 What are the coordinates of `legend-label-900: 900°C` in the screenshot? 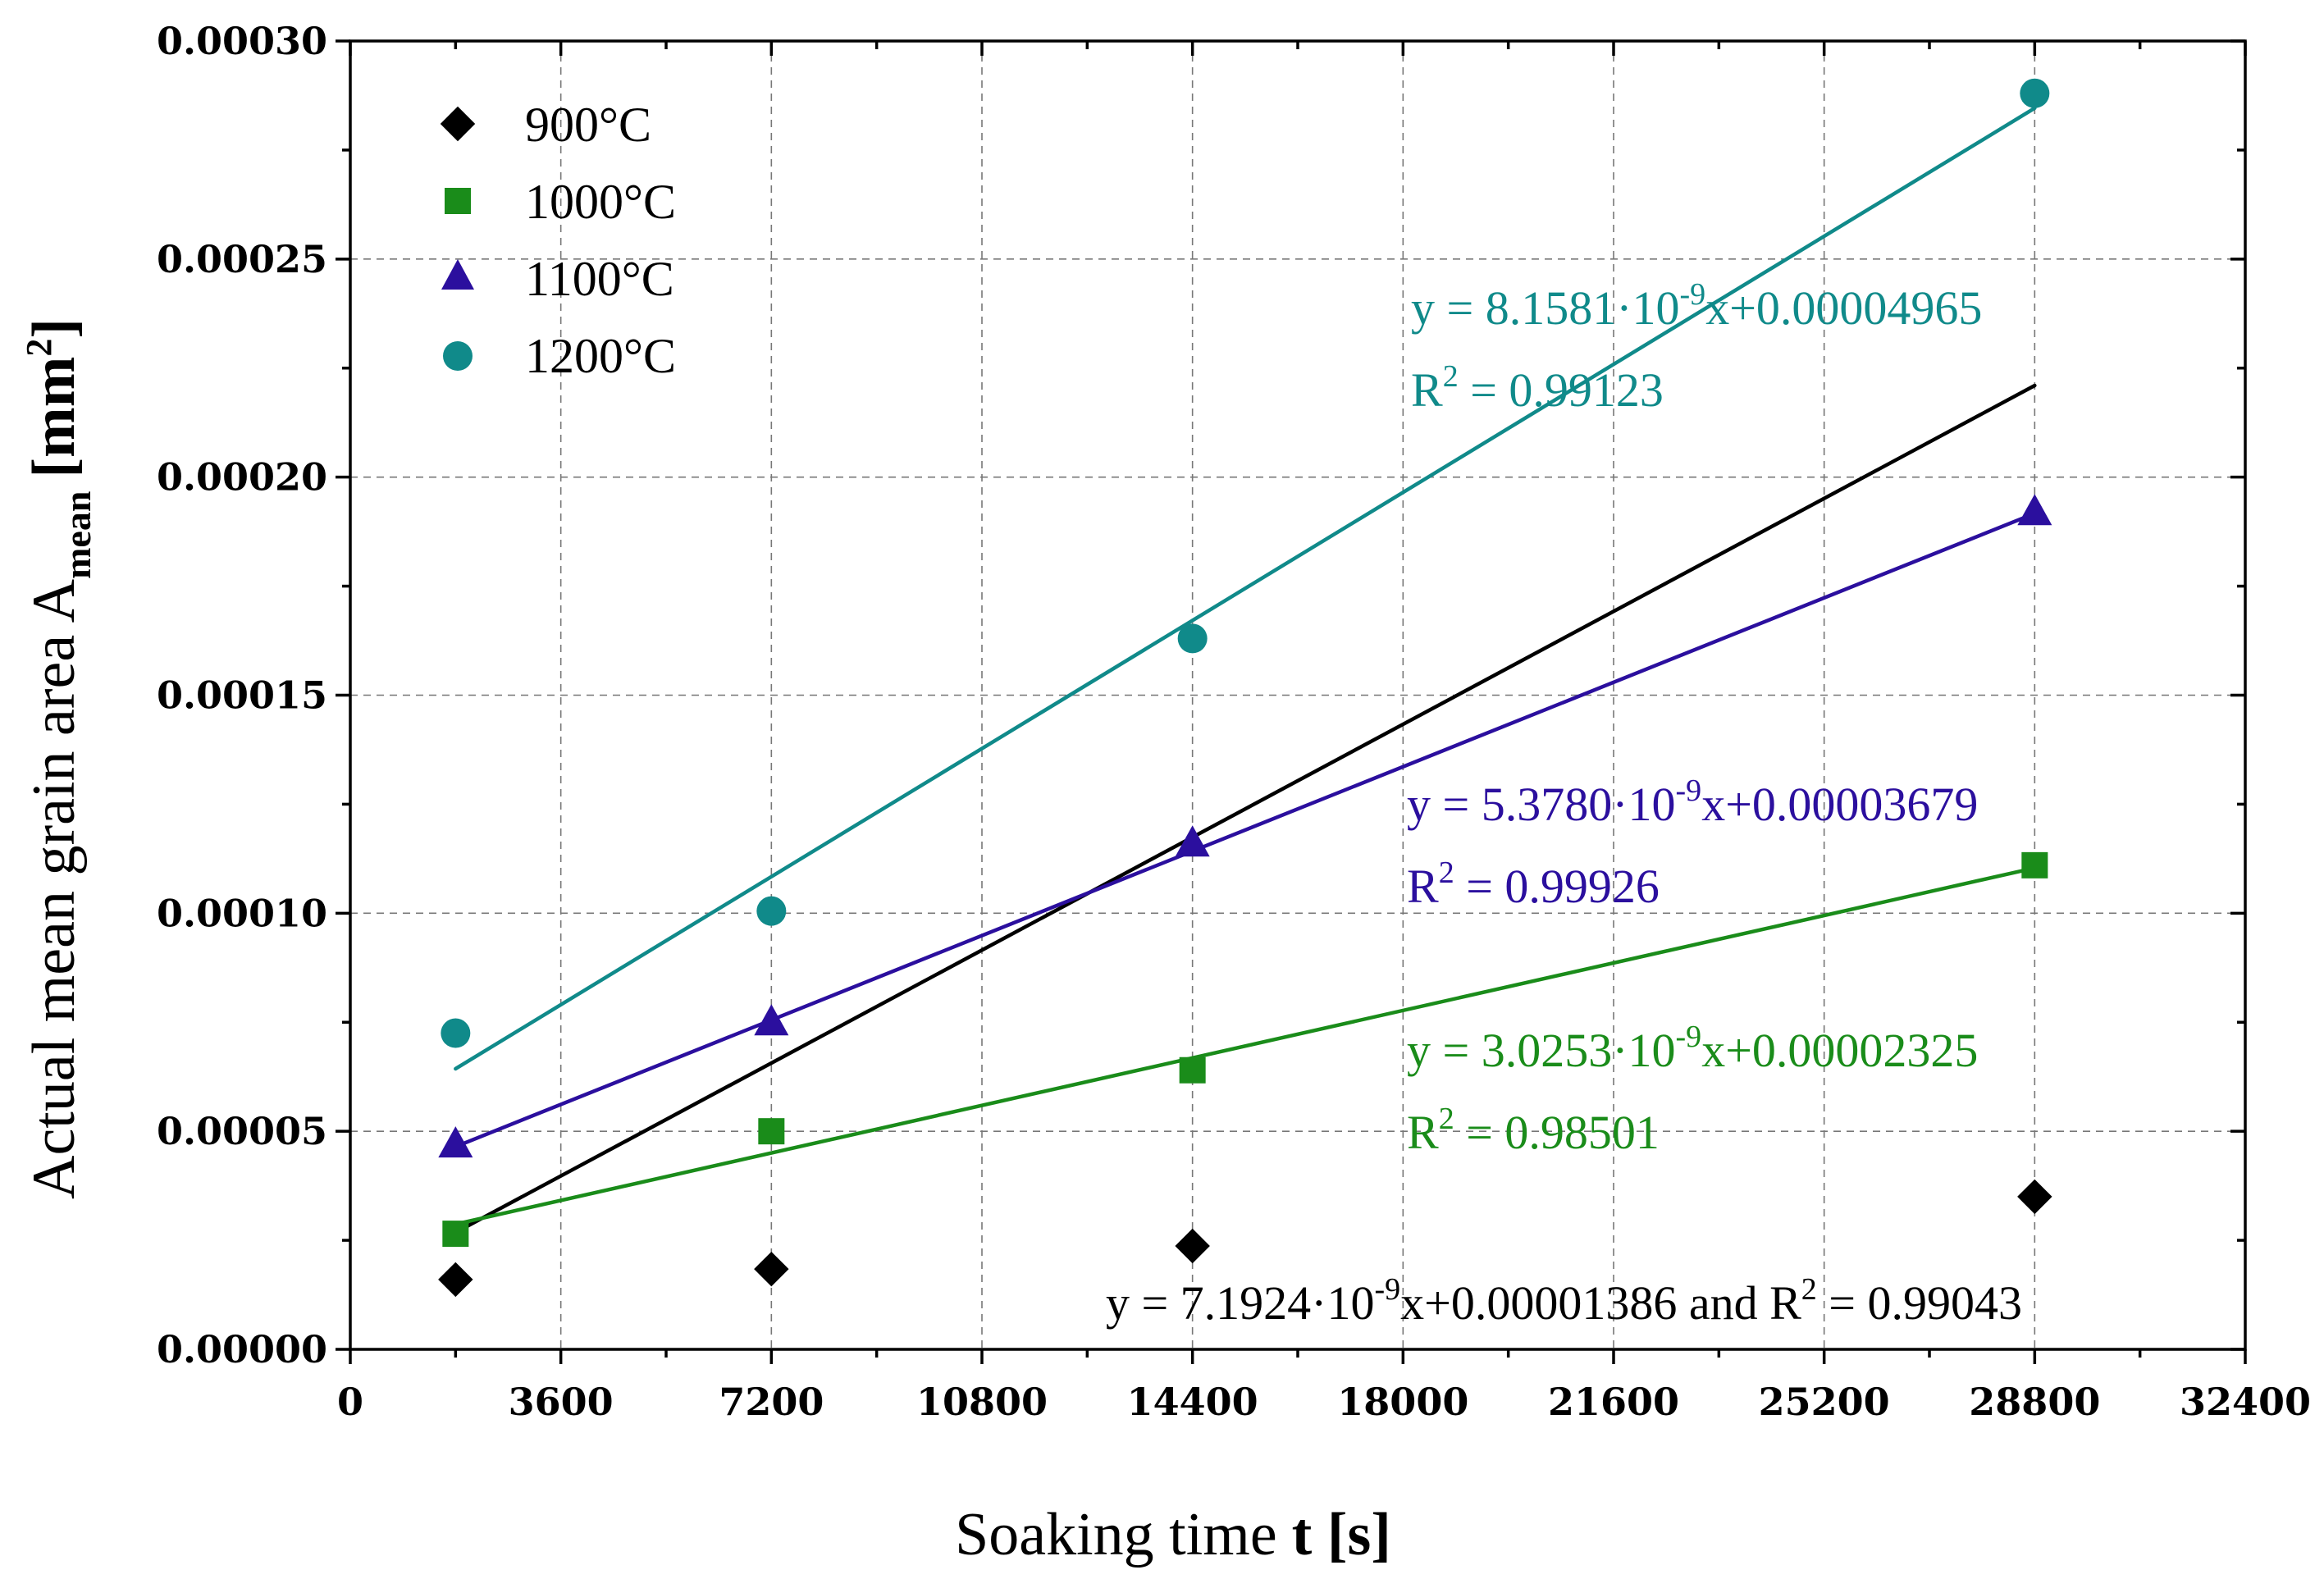 It's located at (588, 125).